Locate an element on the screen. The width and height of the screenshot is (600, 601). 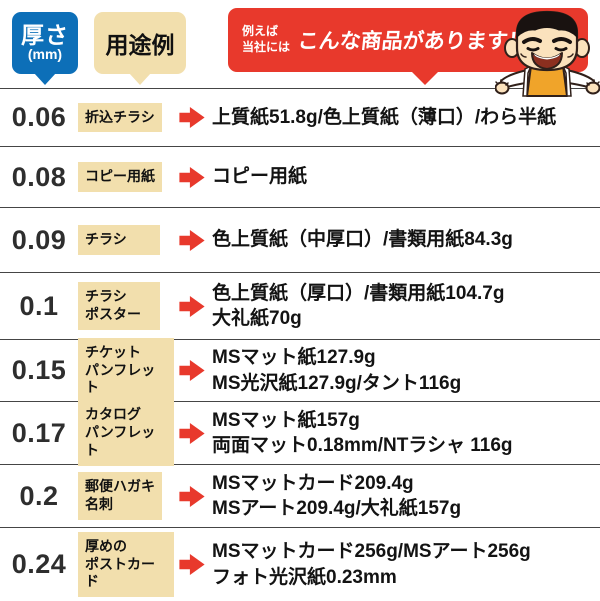
thickness-value: 0.2 is located at coordinates (39, 495).